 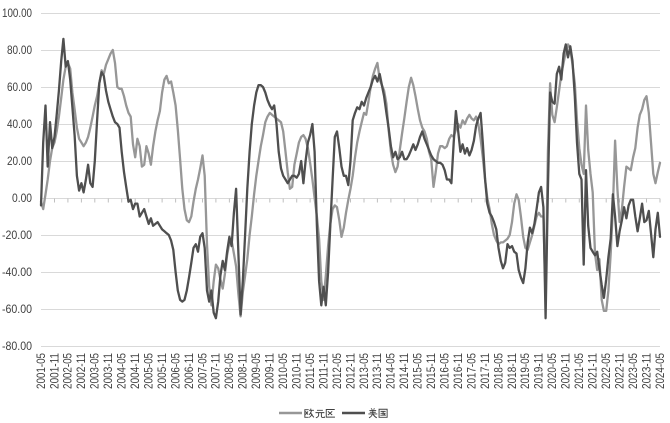 I want to click on svg-text: 2008-05, so click(x=229, y=371).